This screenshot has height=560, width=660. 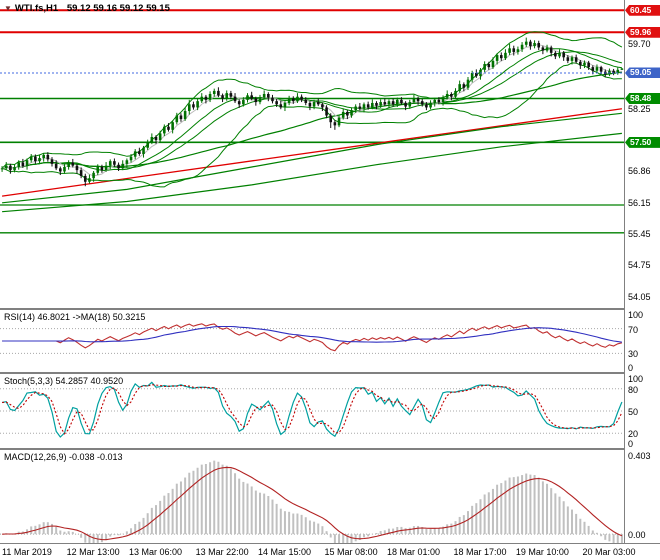 What do you see at coordinates (639, 43) in the screenshot?
I see `price-axis-label: 59.70` at bounding box center [639, 43].